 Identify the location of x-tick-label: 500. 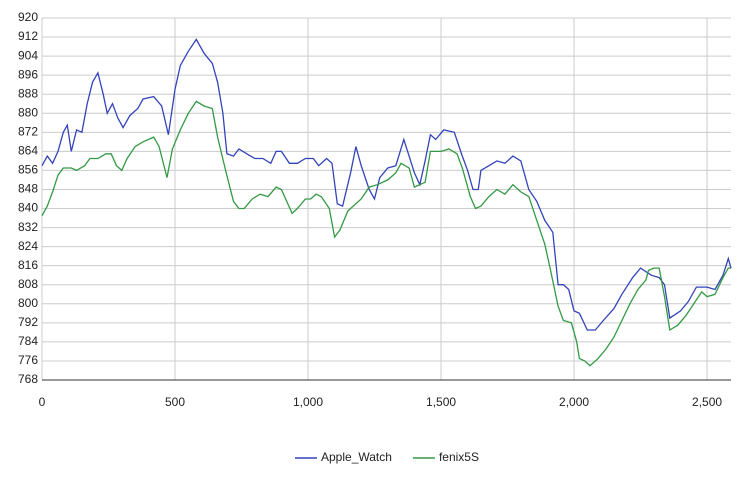
(175, 402).